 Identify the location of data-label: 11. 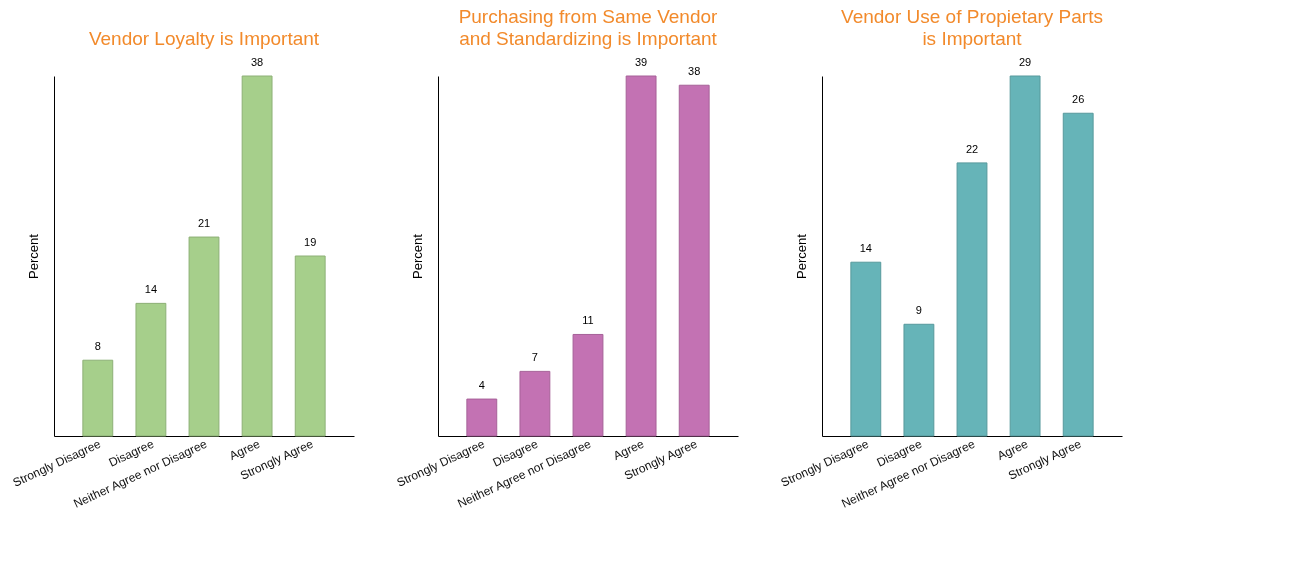
(588, 320).